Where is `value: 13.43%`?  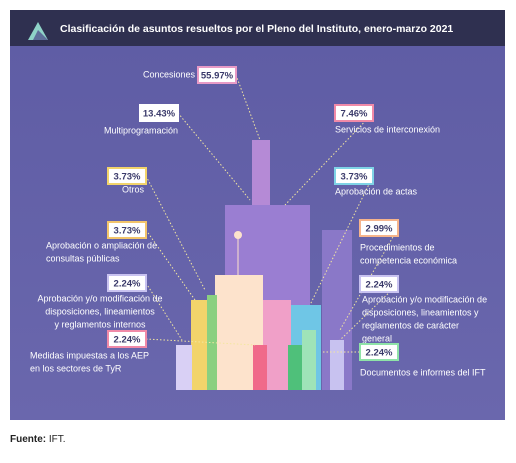
value: 13.43% is located at coordinates (159, 114).